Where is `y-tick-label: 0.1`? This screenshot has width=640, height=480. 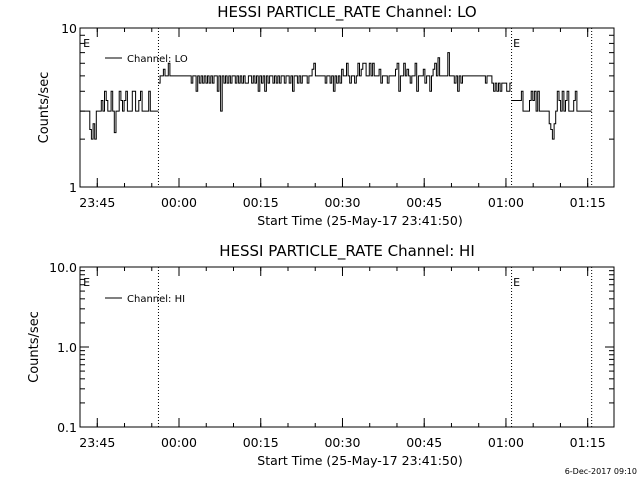
y-tick-label: 0.1 is located at coordinates (67, 427).